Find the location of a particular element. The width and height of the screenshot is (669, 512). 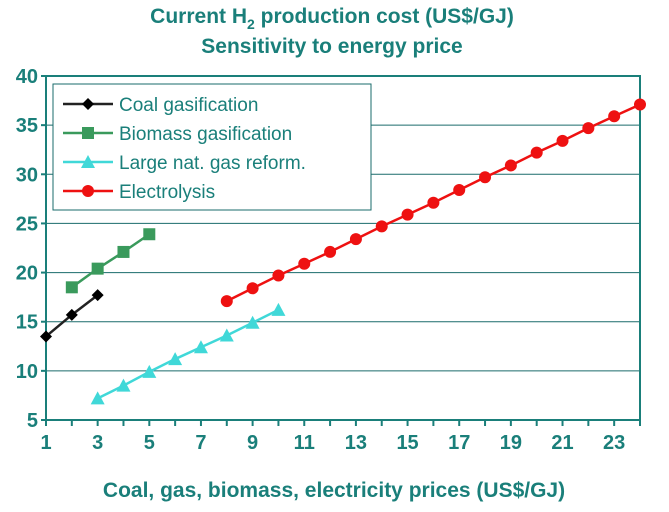

chart-title-main: Current H is located at coordinates (198, 16).